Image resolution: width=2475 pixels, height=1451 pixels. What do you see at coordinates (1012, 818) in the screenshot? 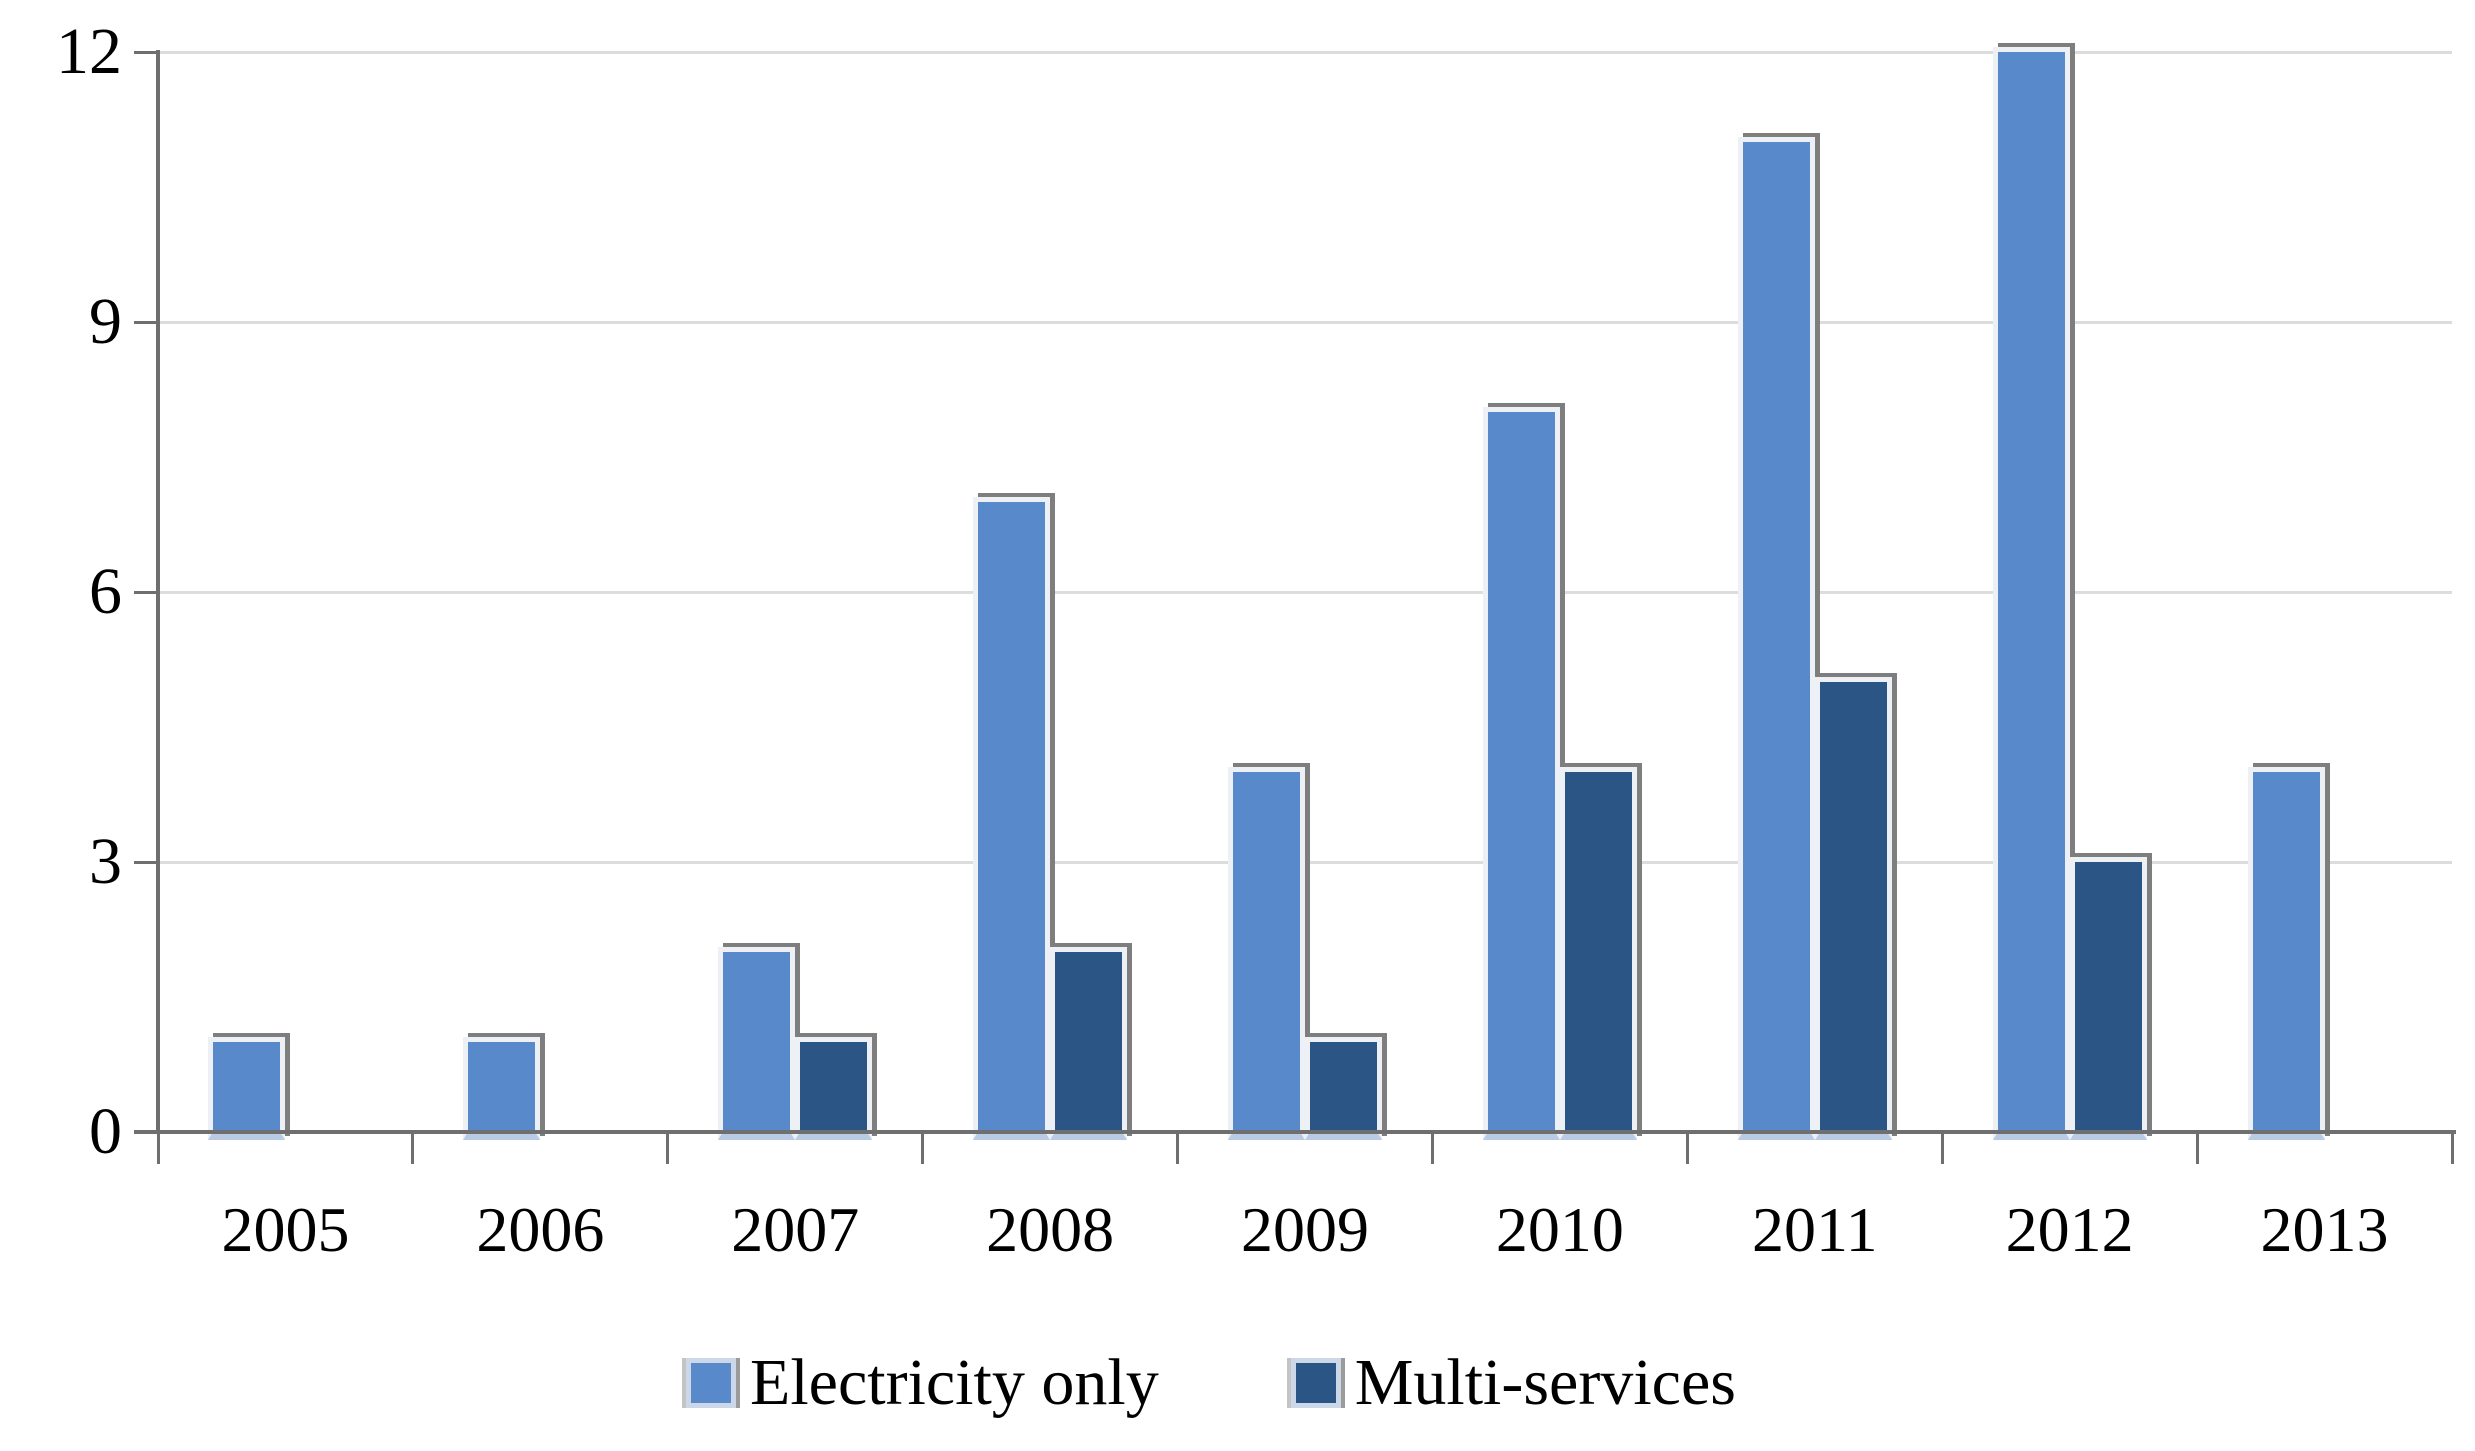
I see `bar-electricity-only-2008` at bounding box center [1012, 818].